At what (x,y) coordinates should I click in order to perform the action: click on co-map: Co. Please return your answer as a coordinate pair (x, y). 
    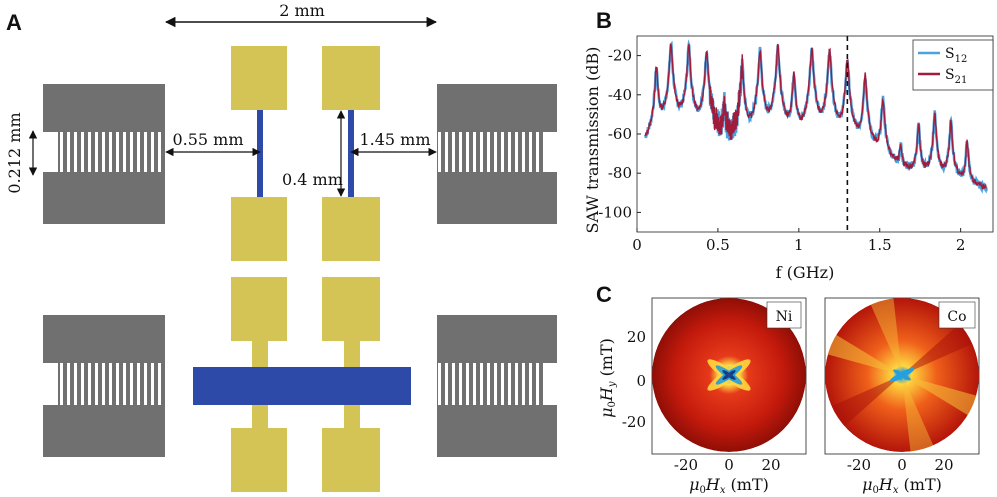
    Looking at the image, I should click on (902, 376).